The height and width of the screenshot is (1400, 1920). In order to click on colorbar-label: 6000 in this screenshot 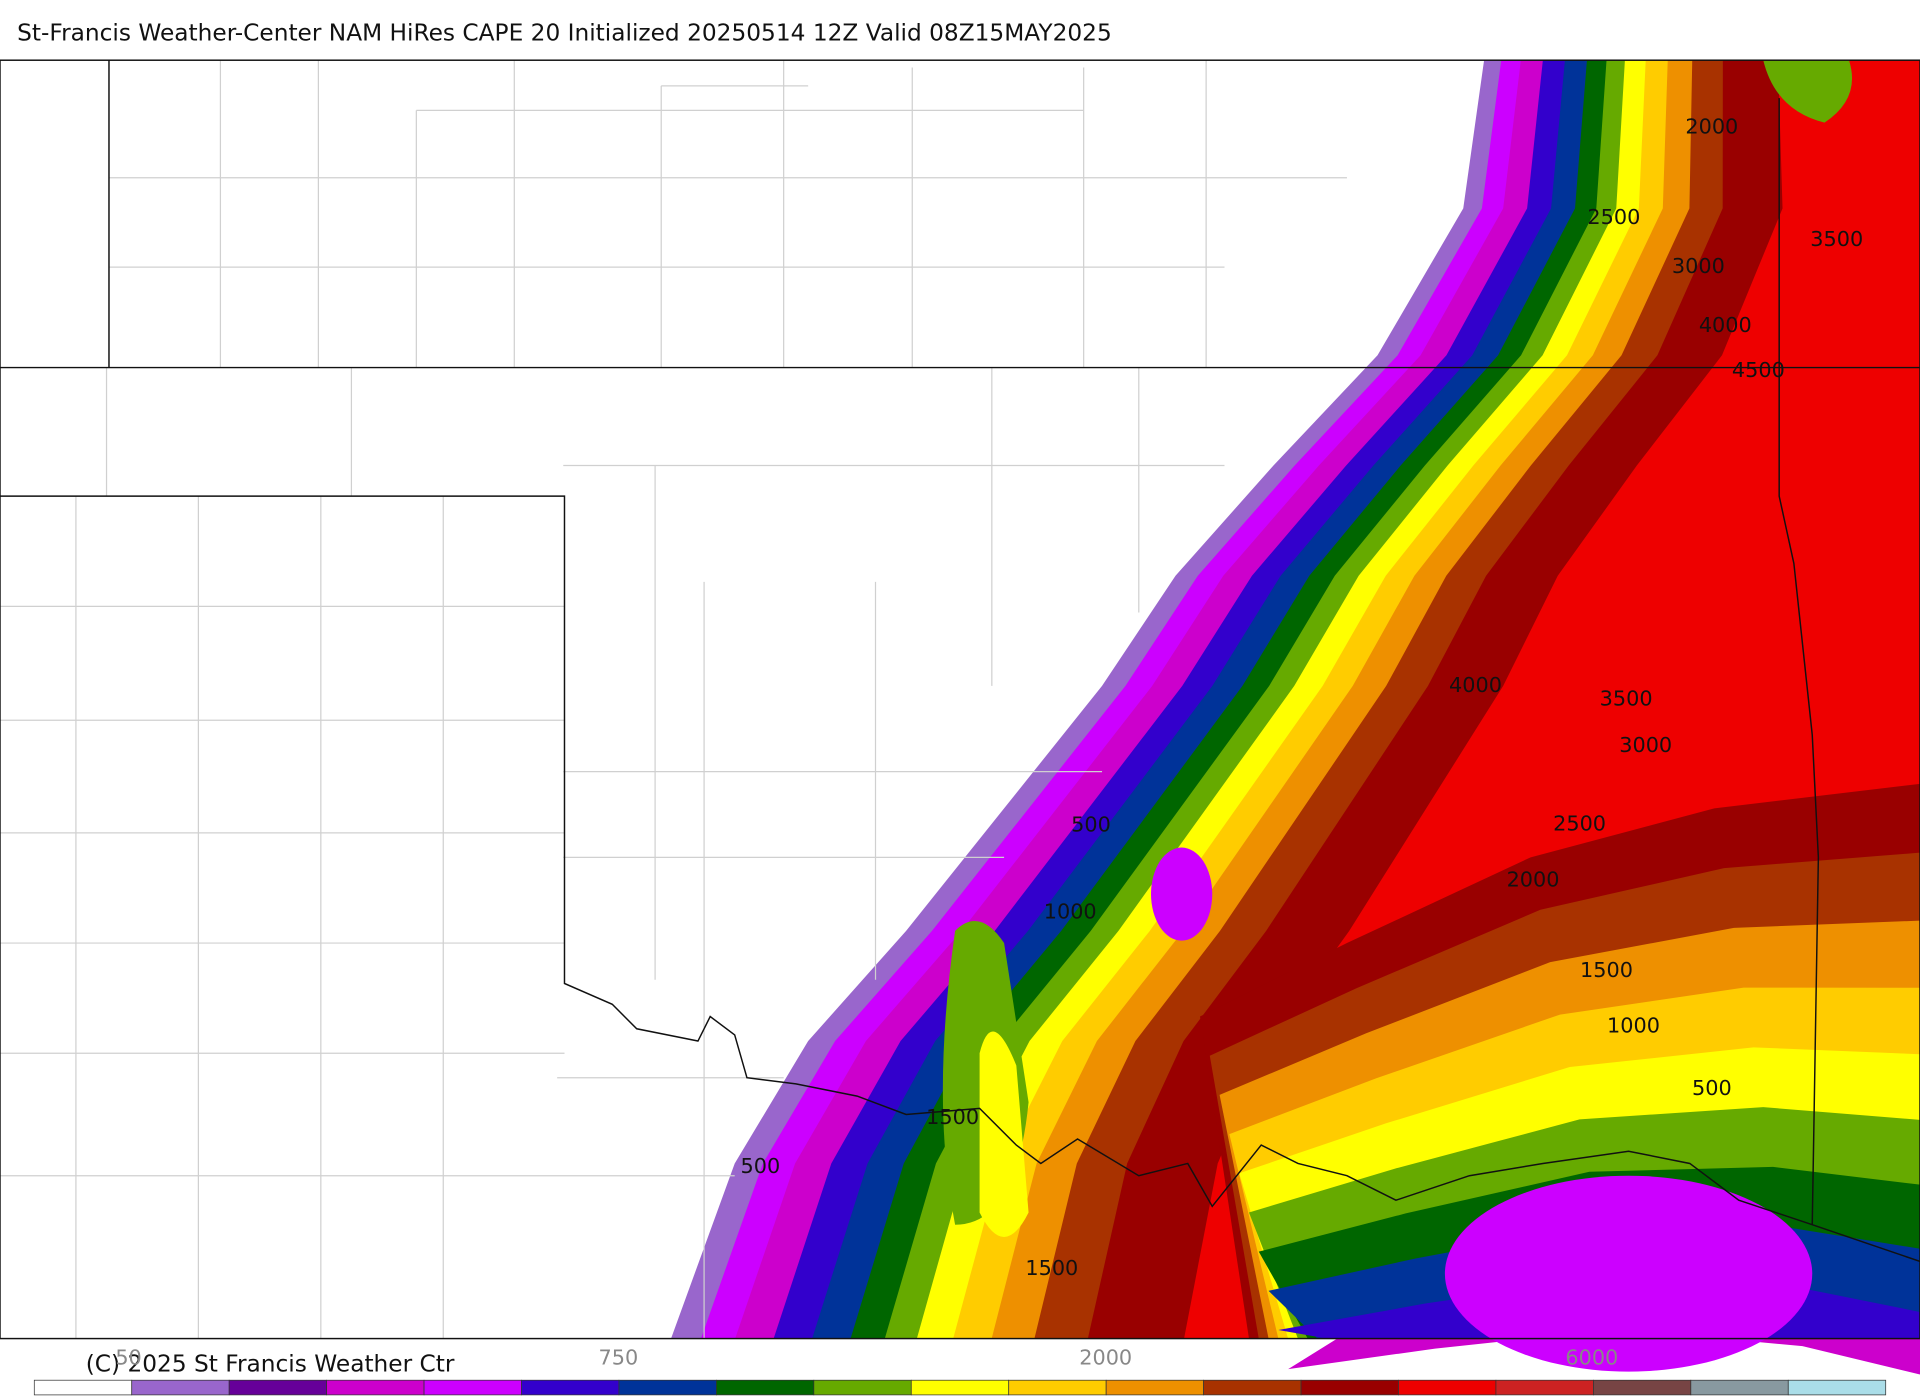, I will do `click(1591, 1357)`.